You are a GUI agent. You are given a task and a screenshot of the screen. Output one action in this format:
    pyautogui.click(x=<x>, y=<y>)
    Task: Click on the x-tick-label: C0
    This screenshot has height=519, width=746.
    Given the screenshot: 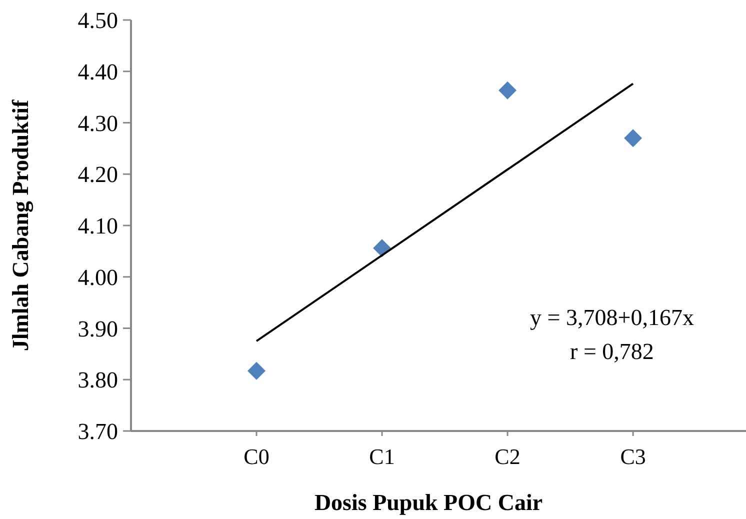 What is the action you would take?
    pyautogui.click(x=257, y=456)
    